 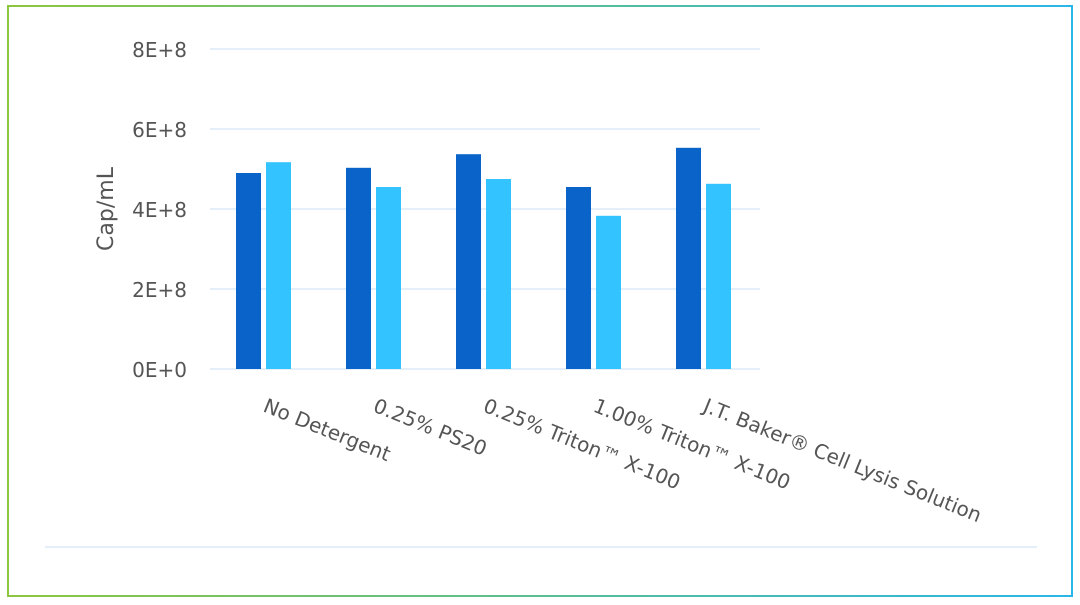 I want to click on y-tick-label: 4E+8, so click(x=159, y=210).